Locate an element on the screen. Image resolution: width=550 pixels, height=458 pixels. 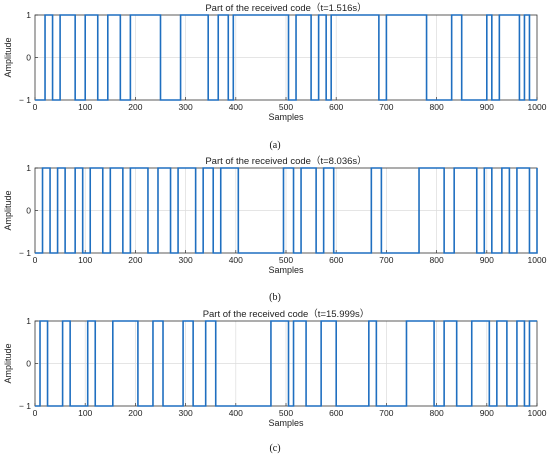
chart-title: Part of the received code（t=8.036s） is located at coordinates (285, 161).